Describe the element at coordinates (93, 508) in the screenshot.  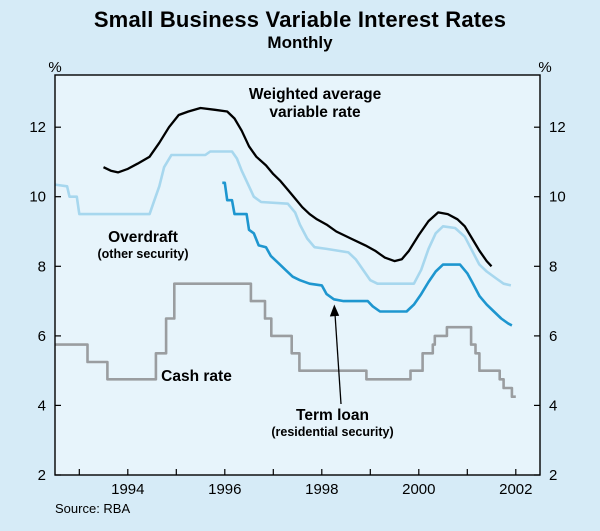
I see `source-note: Source: RBA` at that location.